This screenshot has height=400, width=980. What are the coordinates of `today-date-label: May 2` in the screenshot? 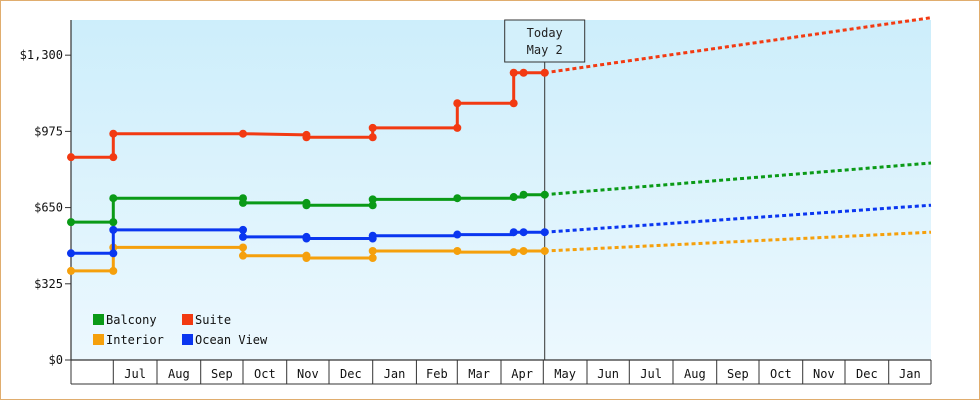 It's located at (545, 50).